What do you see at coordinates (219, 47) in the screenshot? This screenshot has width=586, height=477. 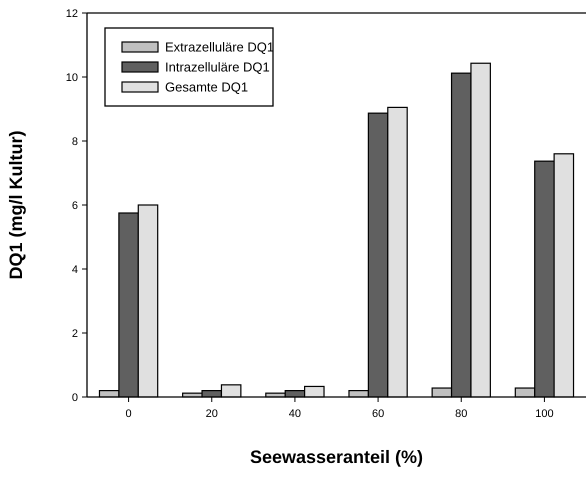 I see `legend-label: Extrazelluläre DQ1` at bounding box center [219, 47].